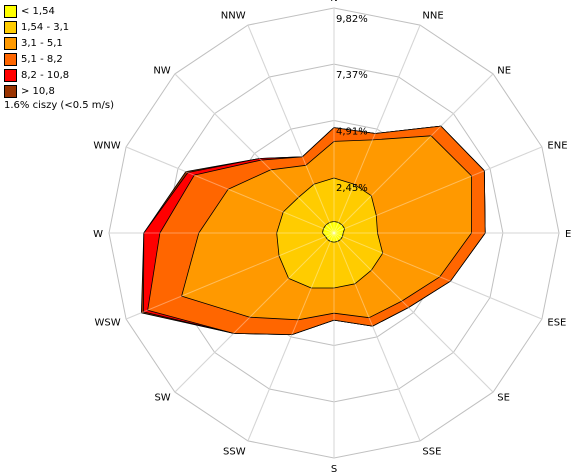 The width and height of the screenshot is (581, 472). I want to click on calm-note: 1.6% ciszy (<0.5 m/s), so click(59, 105).